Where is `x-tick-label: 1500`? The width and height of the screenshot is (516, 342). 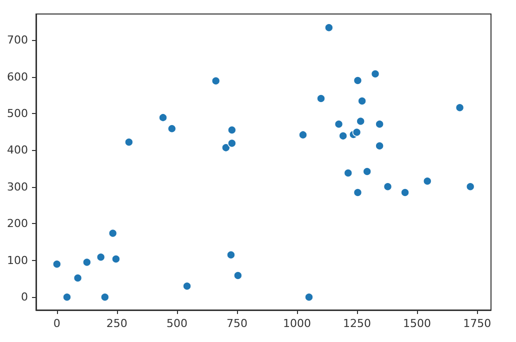
x-tick-label: 1500 is located at coordinates (417, 323).